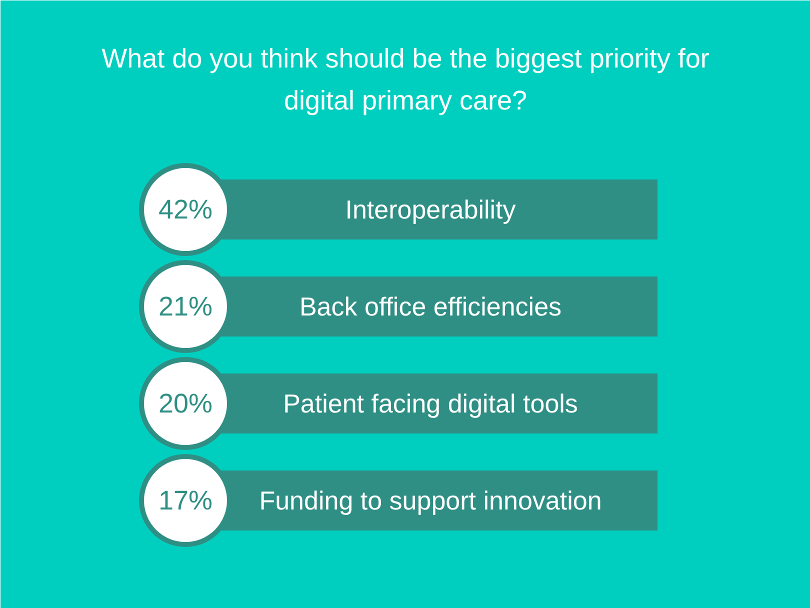 The width and height of the screenshot is (810, 608). What do you see at coordinates (430, 209) in the screenshot?
I see `category-label: Interoperability` at bounding box center [430, 209].